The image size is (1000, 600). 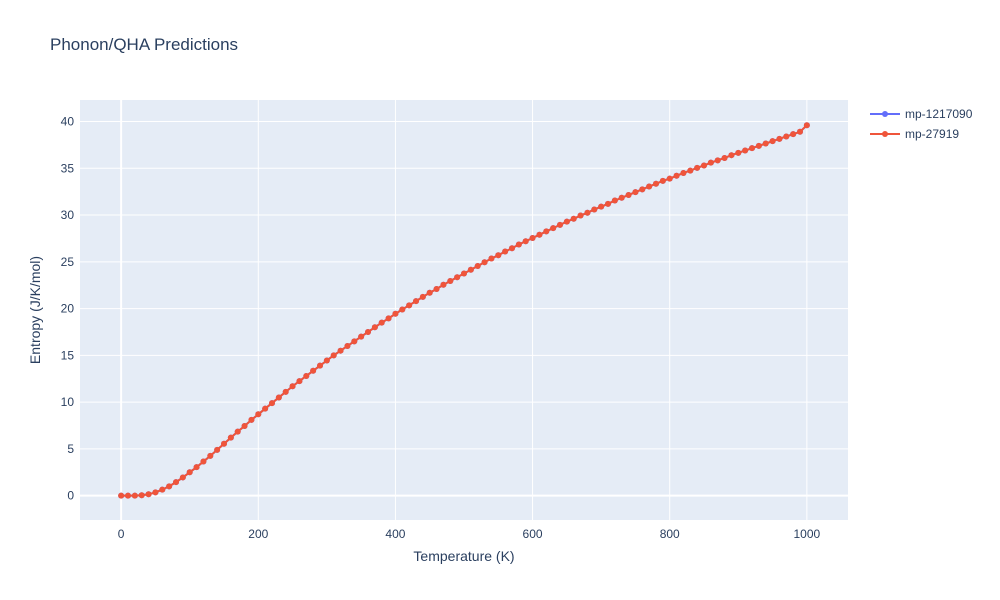 I want to click on legend-item: mp-27919, so click(x=914, y=134).